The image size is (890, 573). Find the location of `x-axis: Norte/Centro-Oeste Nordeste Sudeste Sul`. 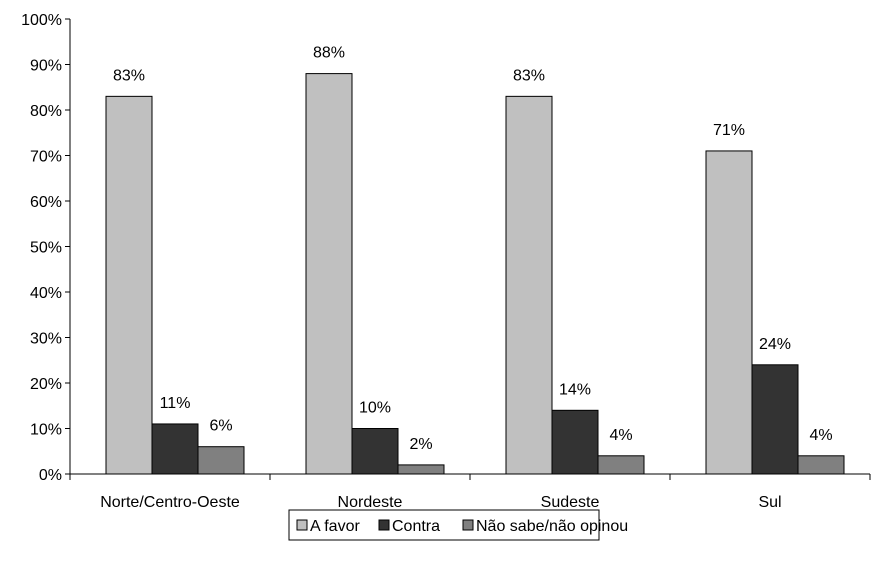

x-axis: Norte/Centro-Oeste Nordeste Sudeste Sul is located at coordinates (470, 492).